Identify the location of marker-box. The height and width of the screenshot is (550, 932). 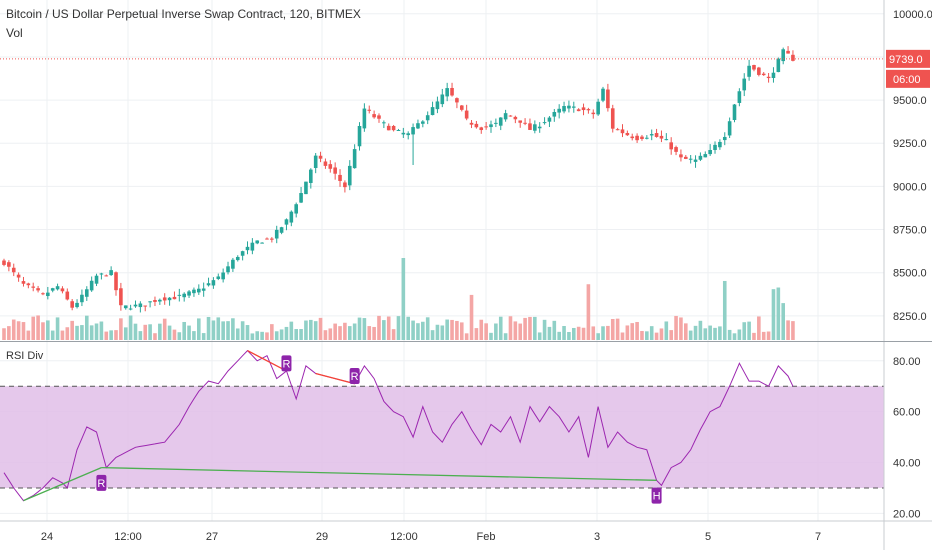
(101, 482).